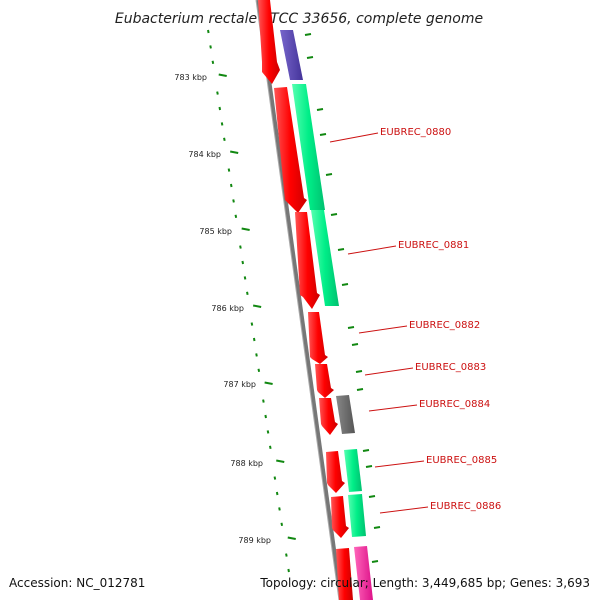  Describe the element at coordinates (251, 301) in the screenshot. I see `scale-ticks` at that location.